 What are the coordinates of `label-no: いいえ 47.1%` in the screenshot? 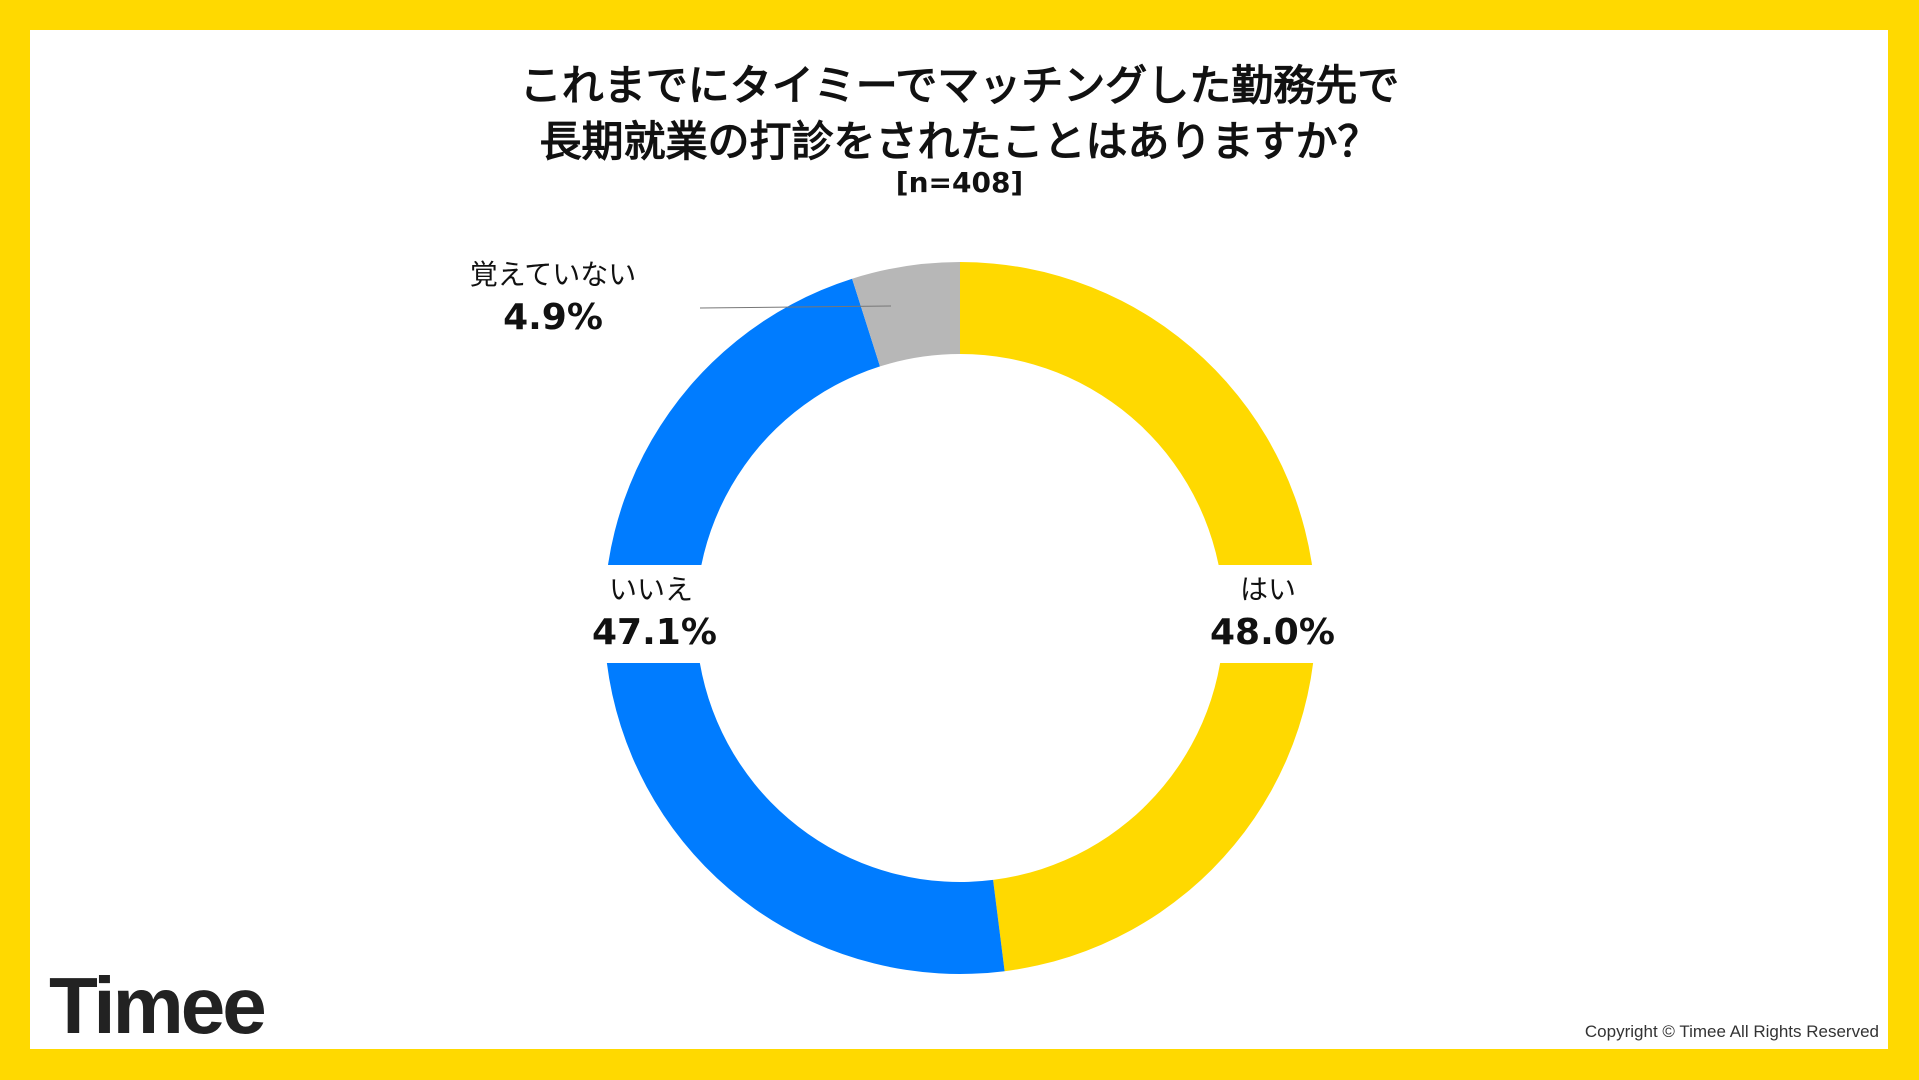 It's located at (654, 614).